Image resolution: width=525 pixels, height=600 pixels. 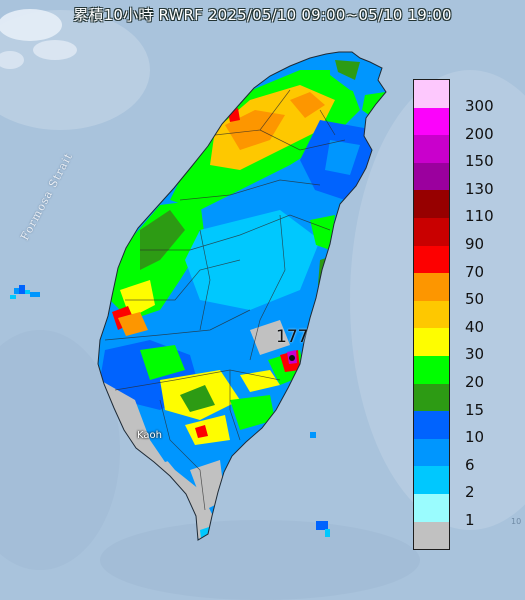 I want to click on max-rain-marker, so click(x=292, y=358).